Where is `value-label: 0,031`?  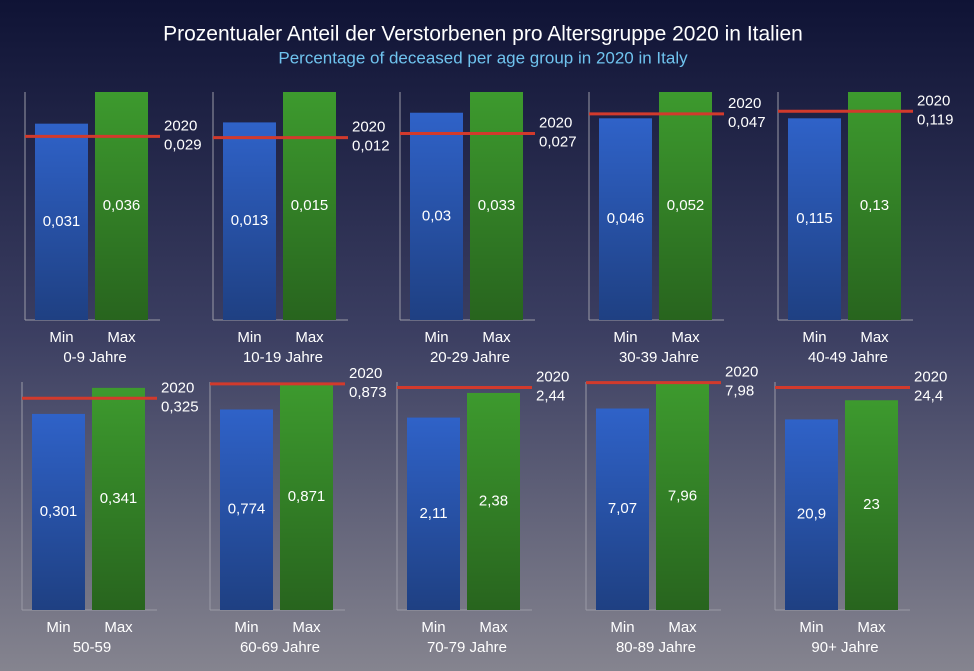 value-label: 0,031 is located at coordinates (62, 221).